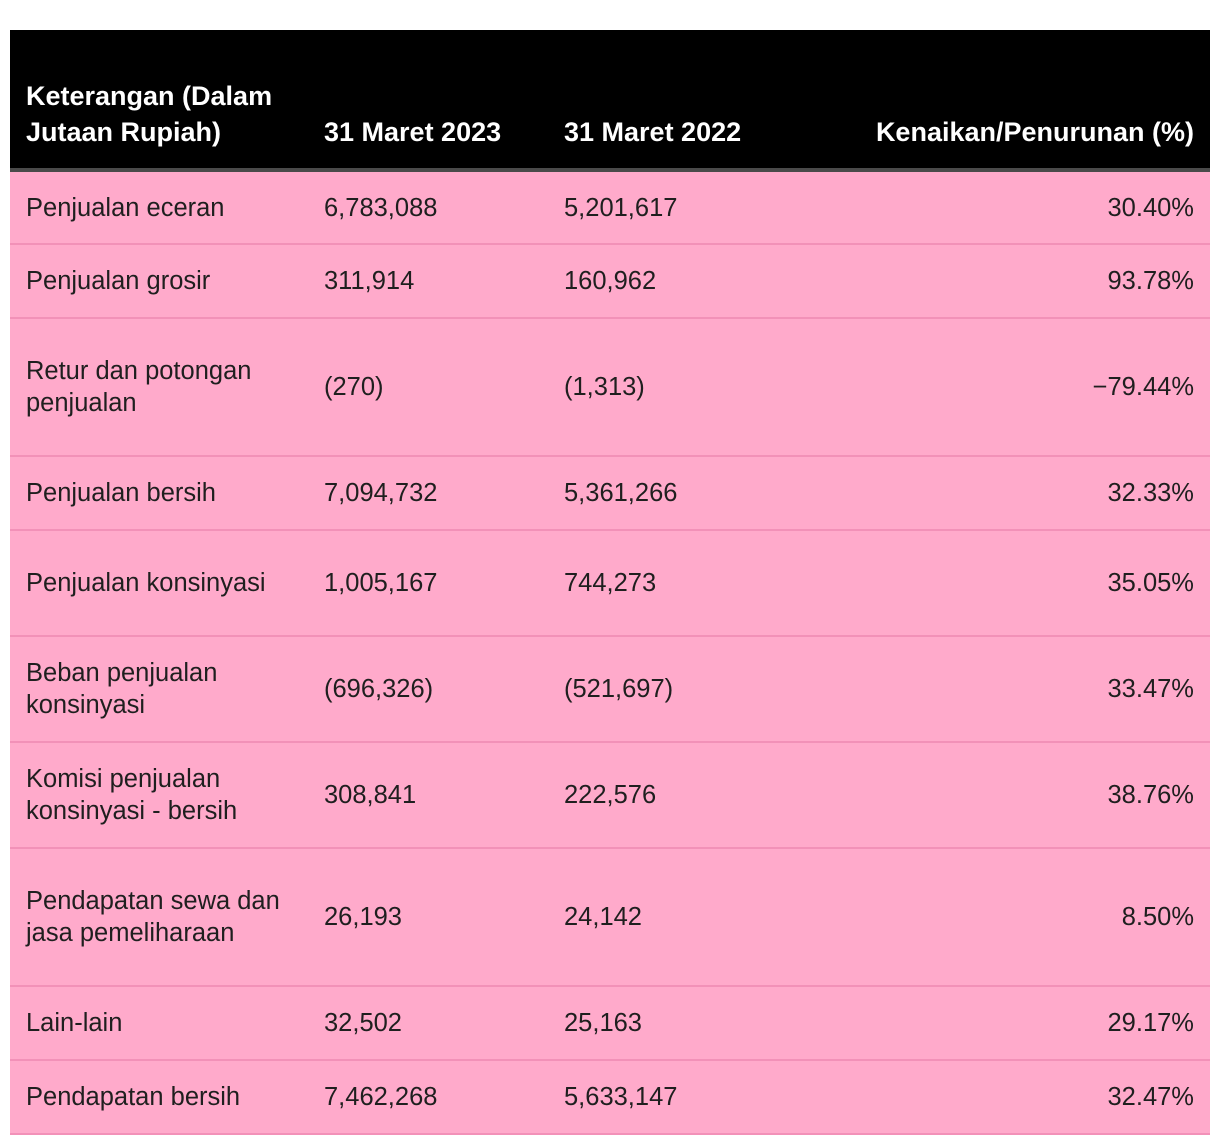  What do you see at coordinates (363, 1023) in the screenshot?
I see `value-2023: 32,502` at bounding box center [363, 1023].